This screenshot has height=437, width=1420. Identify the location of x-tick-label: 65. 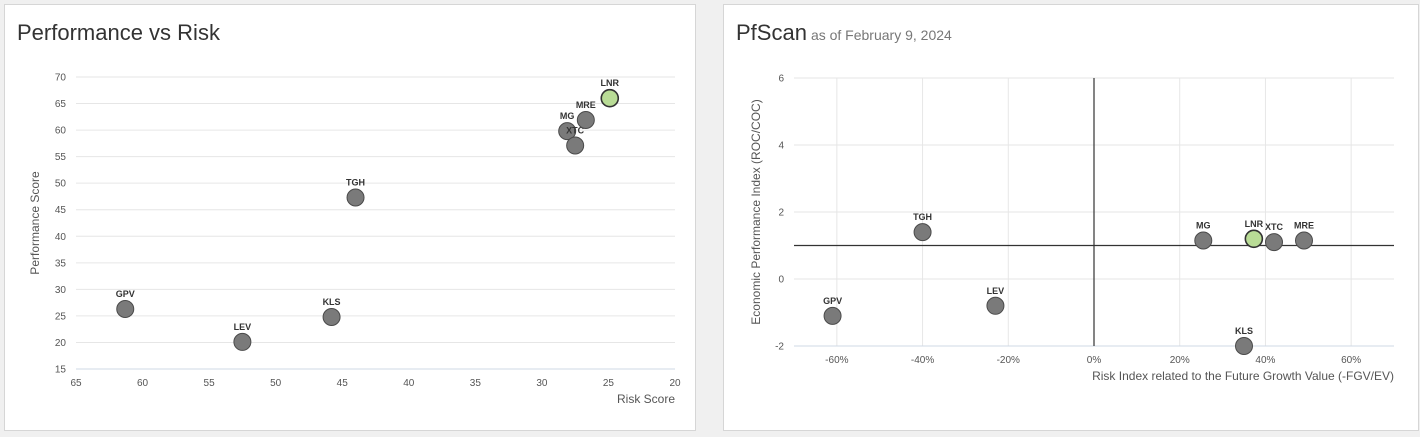
(76, 383).